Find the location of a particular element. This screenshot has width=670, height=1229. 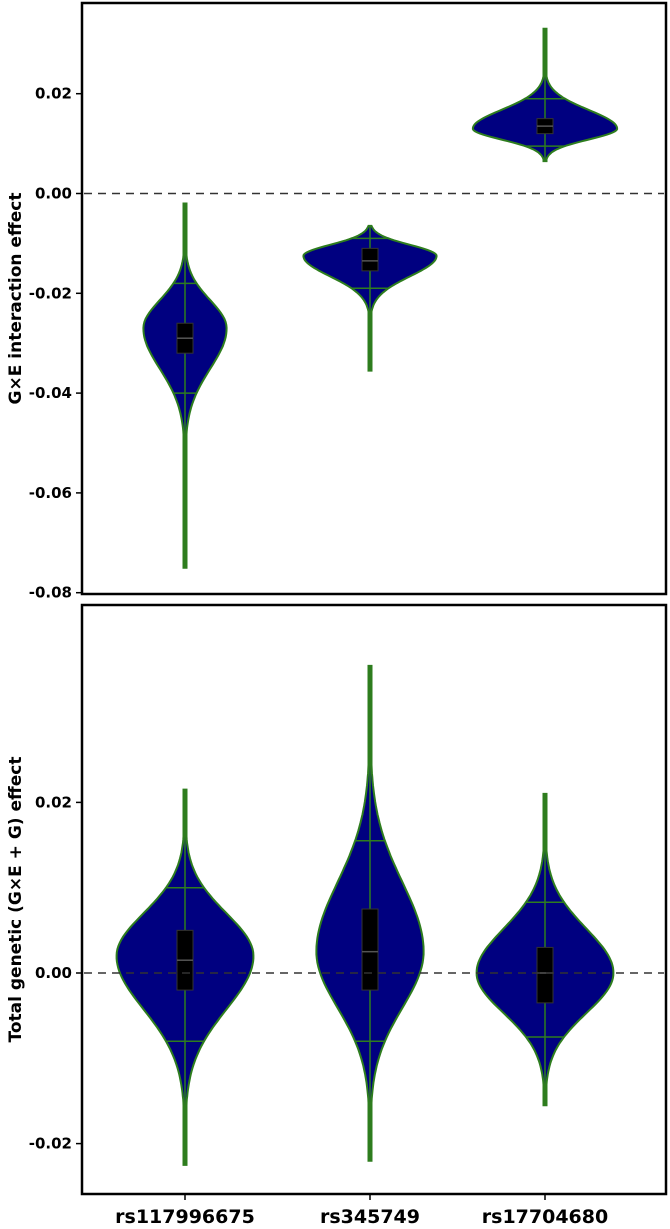

x-category-label: rs117996675 is located at coordinates (185, 1217).